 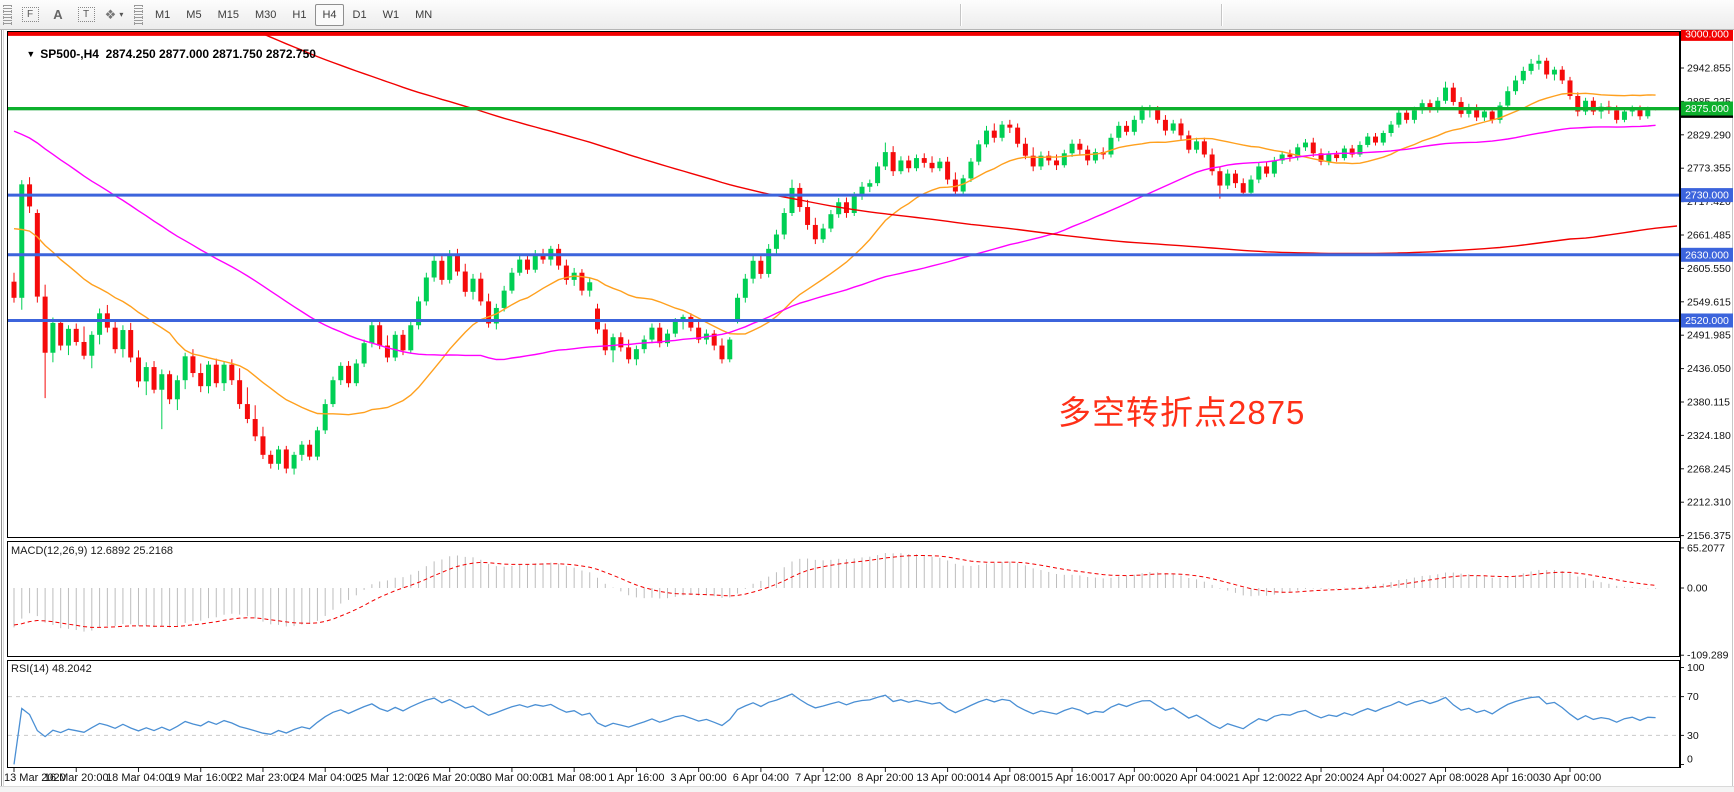 What do you see at coordinates (761, 778) in the screenshot?
I see `time-tick-label: 6 Apr 04:00` at bounding box center [761, 778].